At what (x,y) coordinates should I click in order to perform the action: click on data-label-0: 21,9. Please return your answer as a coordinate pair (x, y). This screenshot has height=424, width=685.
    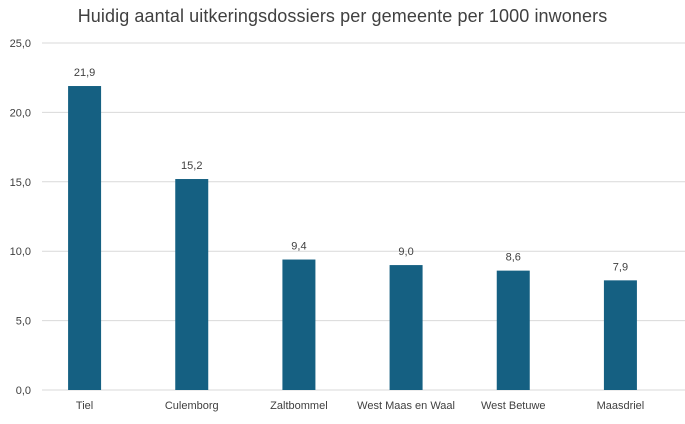
    Looking at the image, I should click on (84, 73).